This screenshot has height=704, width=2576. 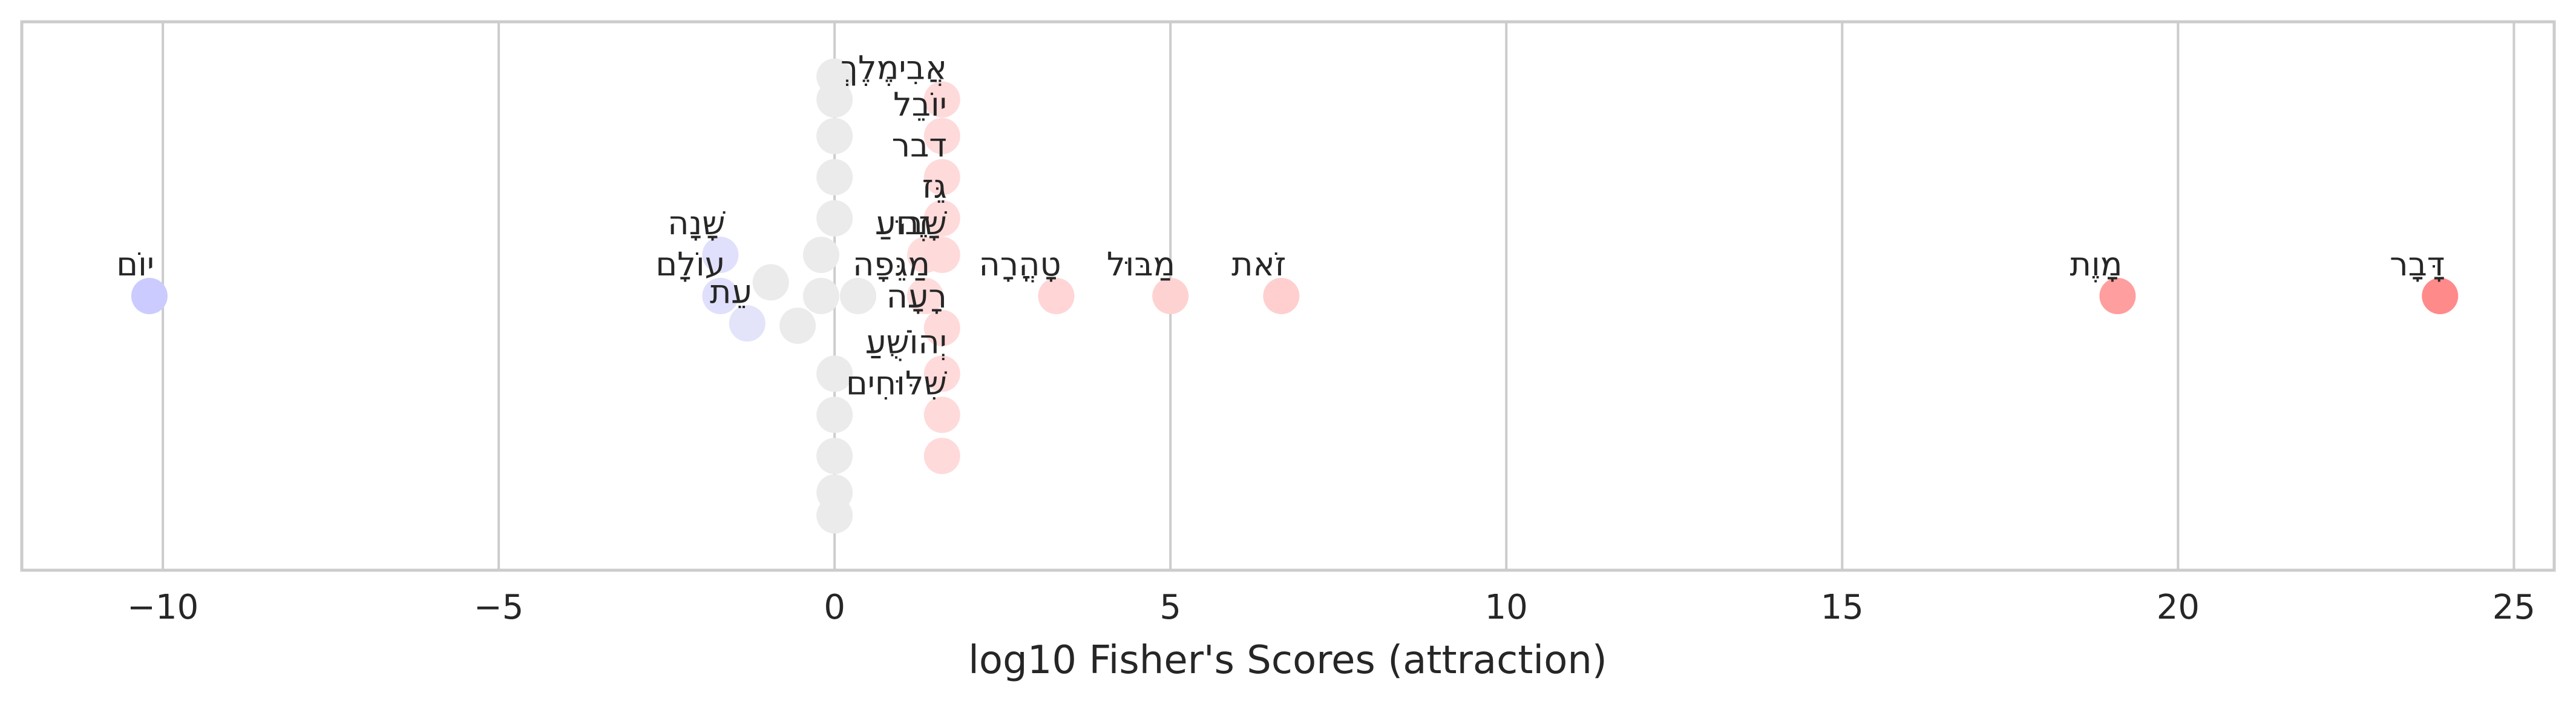 I want to click on x-tick-labels: −10 −5 0 5 10 15 20 25, so click(x=1331, y=607).